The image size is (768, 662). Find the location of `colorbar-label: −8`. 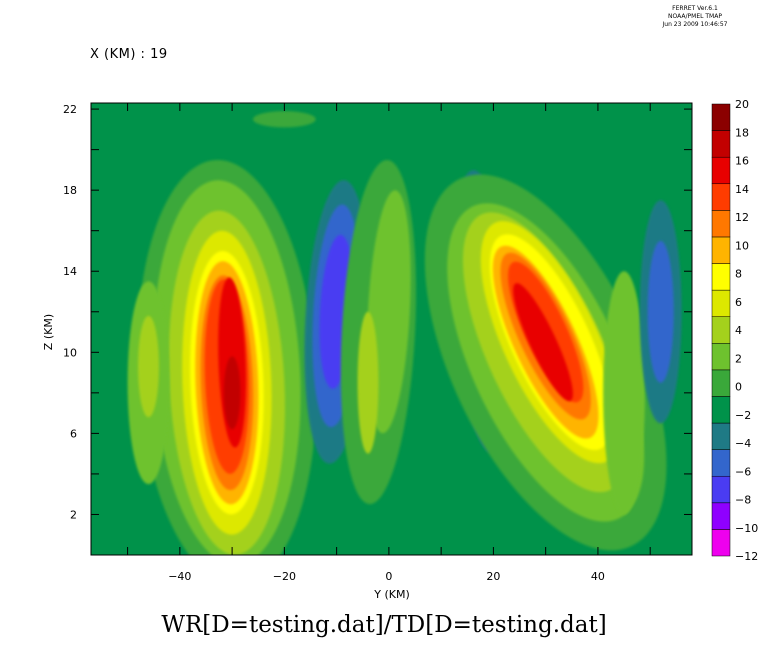

colorbar-label: −8 is located at coordinates (743, 500).